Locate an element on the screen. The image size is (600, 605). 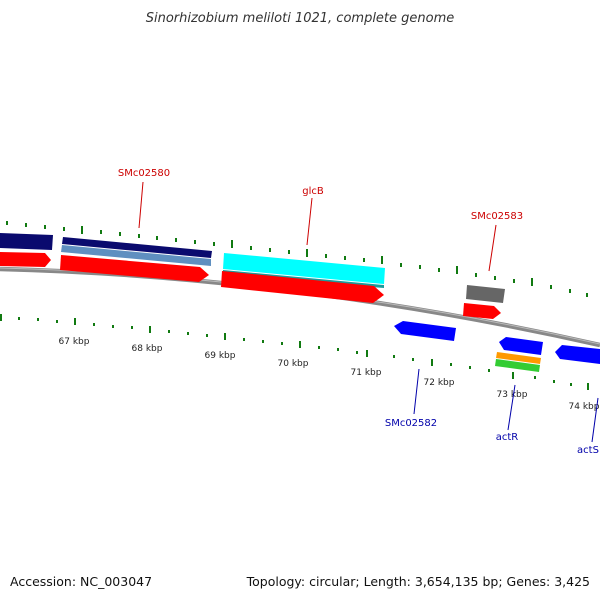
tick-label-68kbp: 68 kbp is located at coordinates (147, 349).